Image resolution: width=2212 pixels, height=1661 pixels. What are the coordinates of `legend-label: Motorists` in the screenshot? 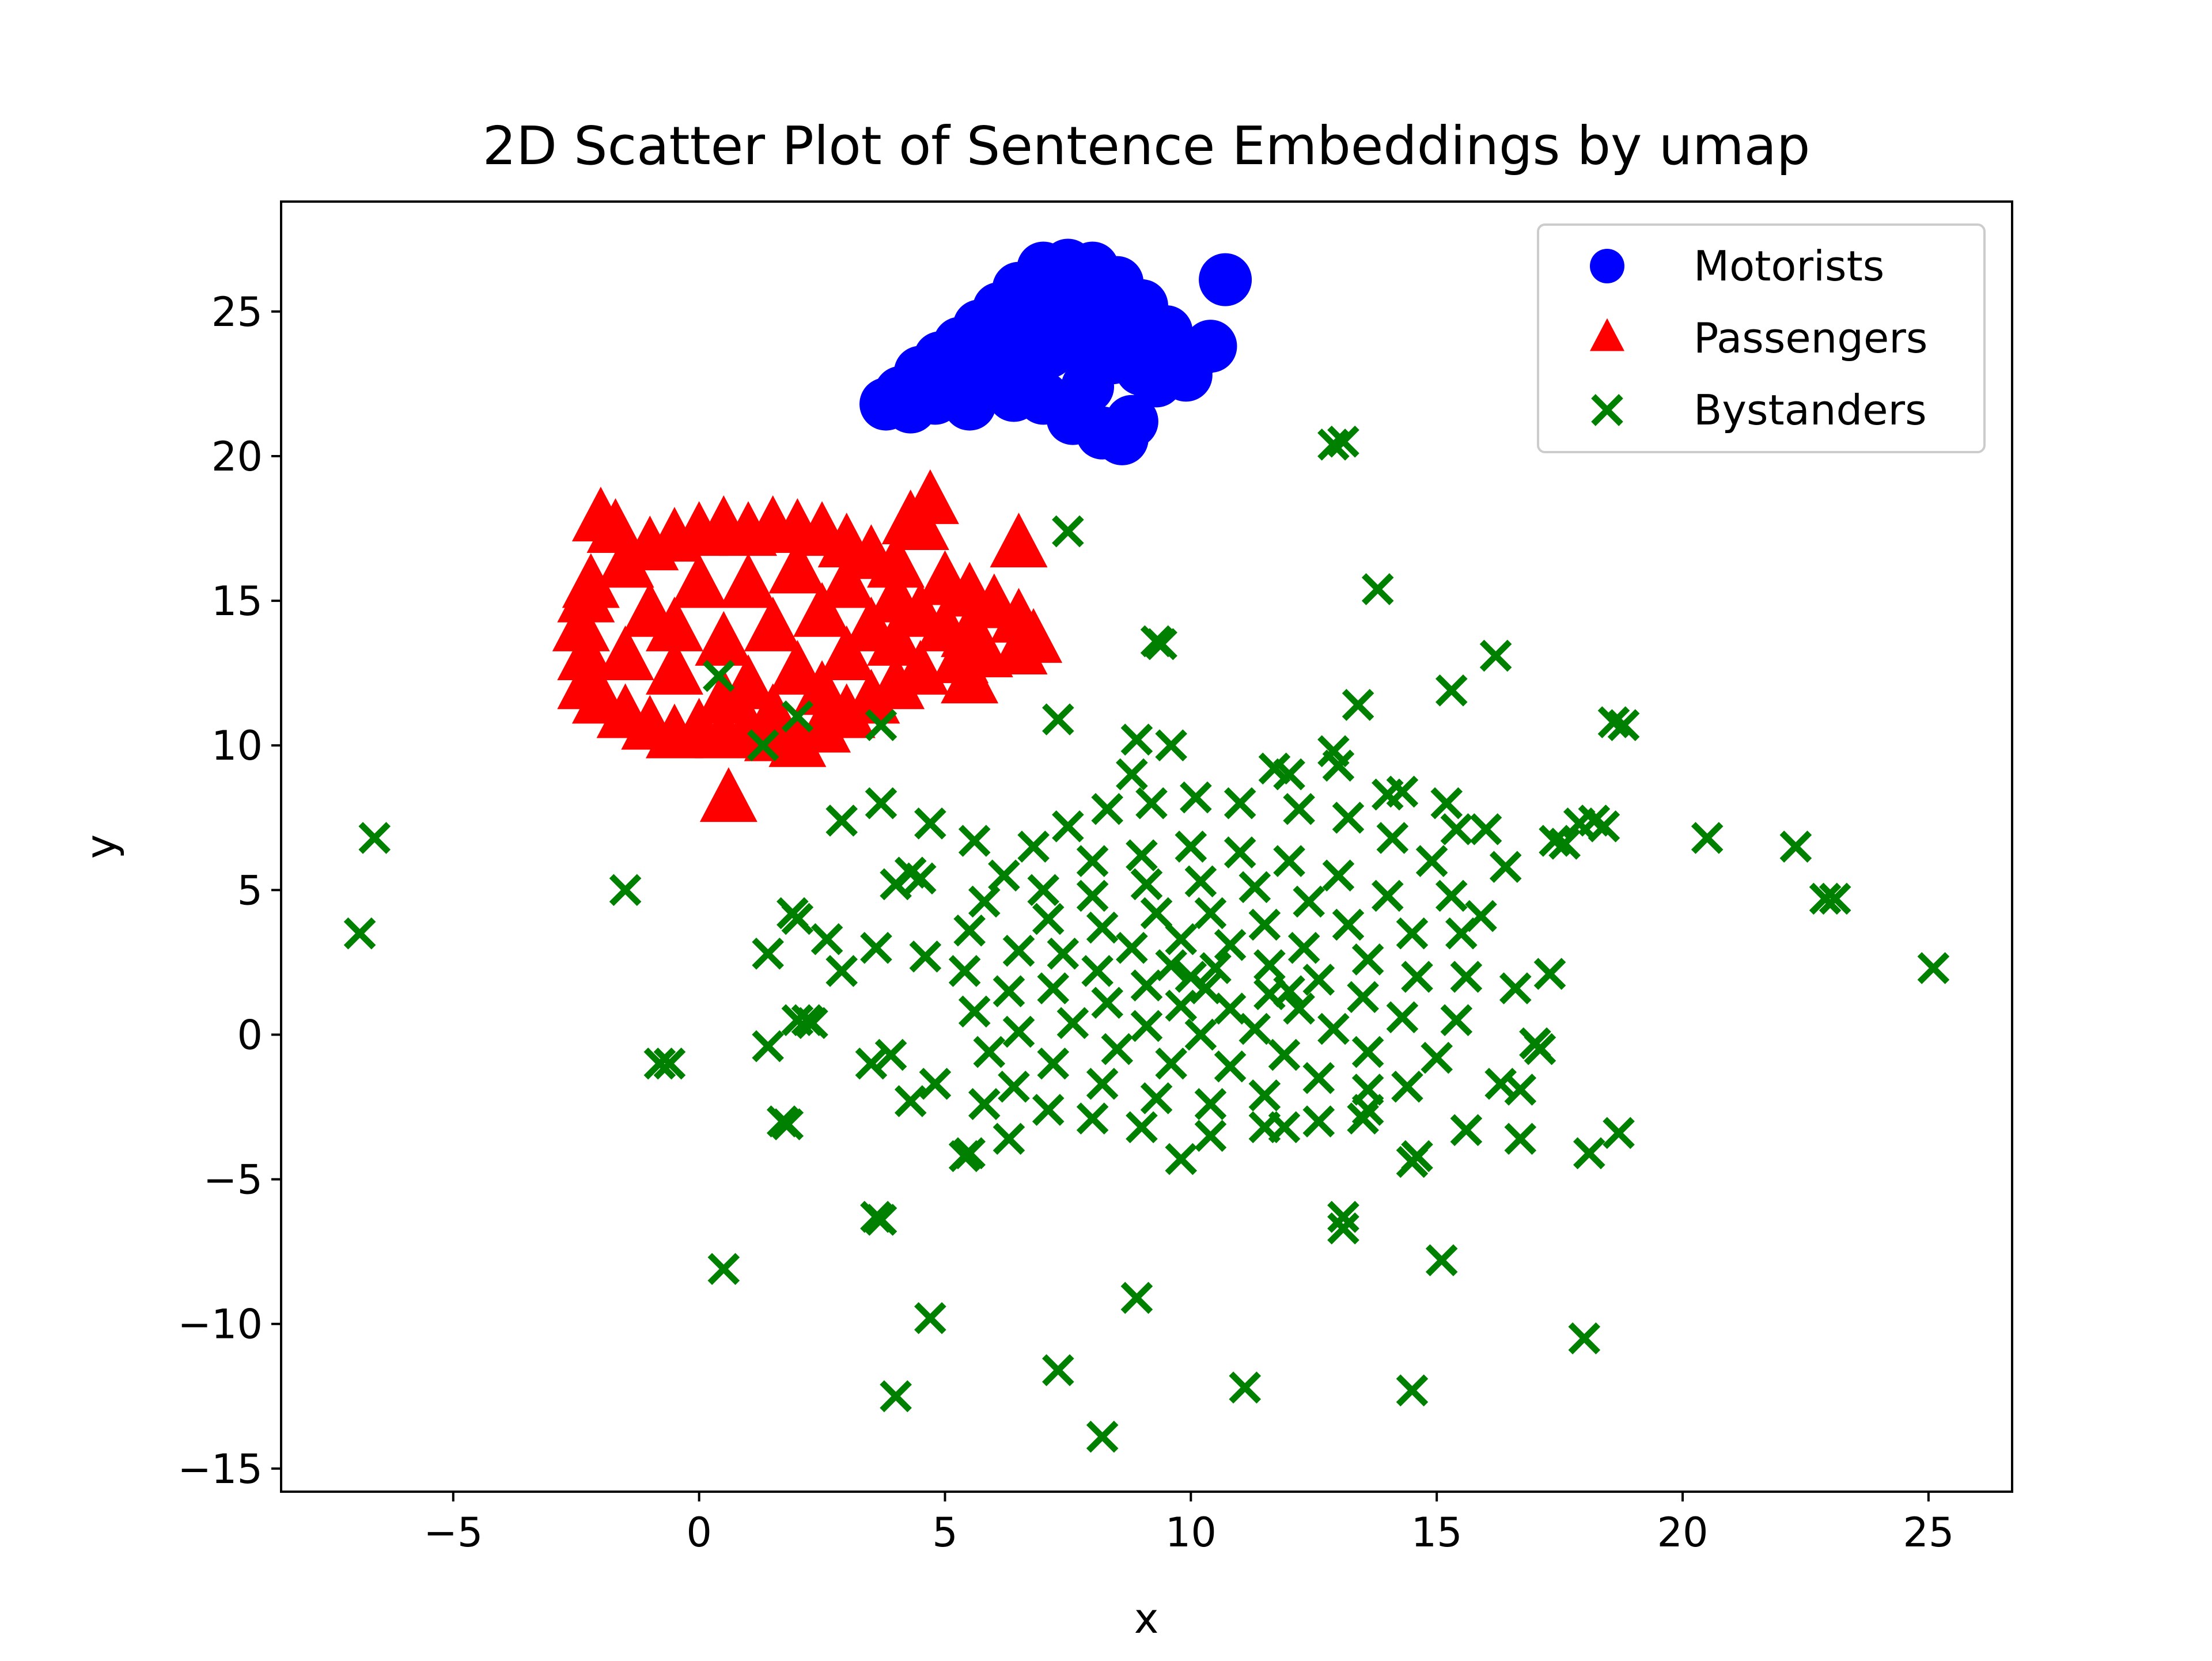 It's located at (1789, 266).